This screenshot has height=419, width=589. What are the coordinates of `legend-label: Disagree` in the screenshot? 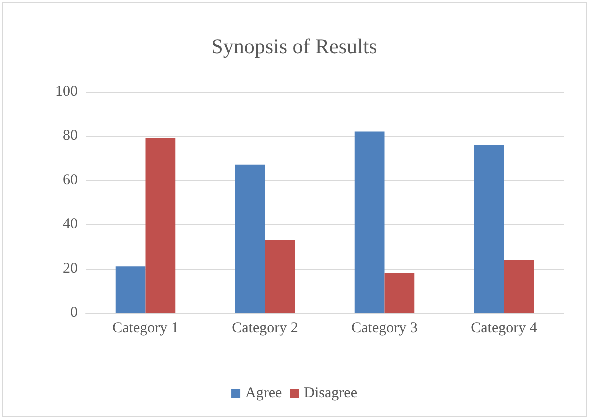 It's located at (331, 394).